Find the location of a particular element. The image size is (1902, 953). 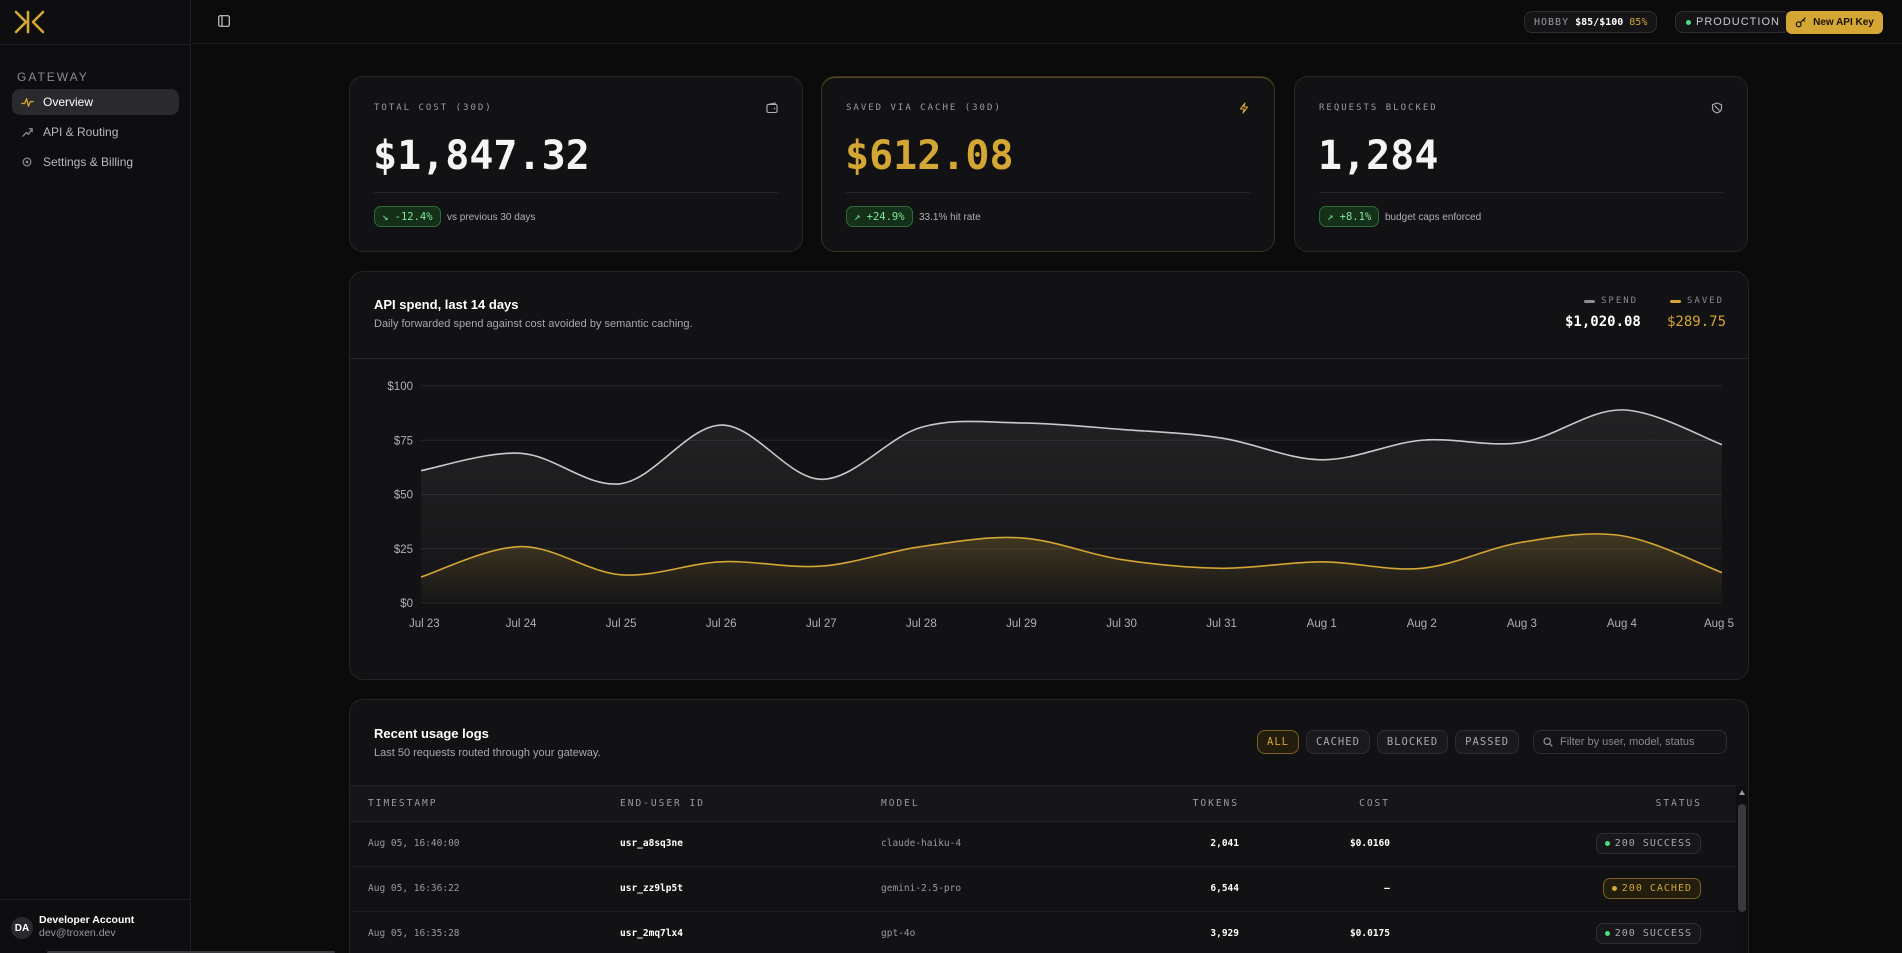

sidebar-item-settings-billing: Settings & Billing is located at coordinates (95, 162).